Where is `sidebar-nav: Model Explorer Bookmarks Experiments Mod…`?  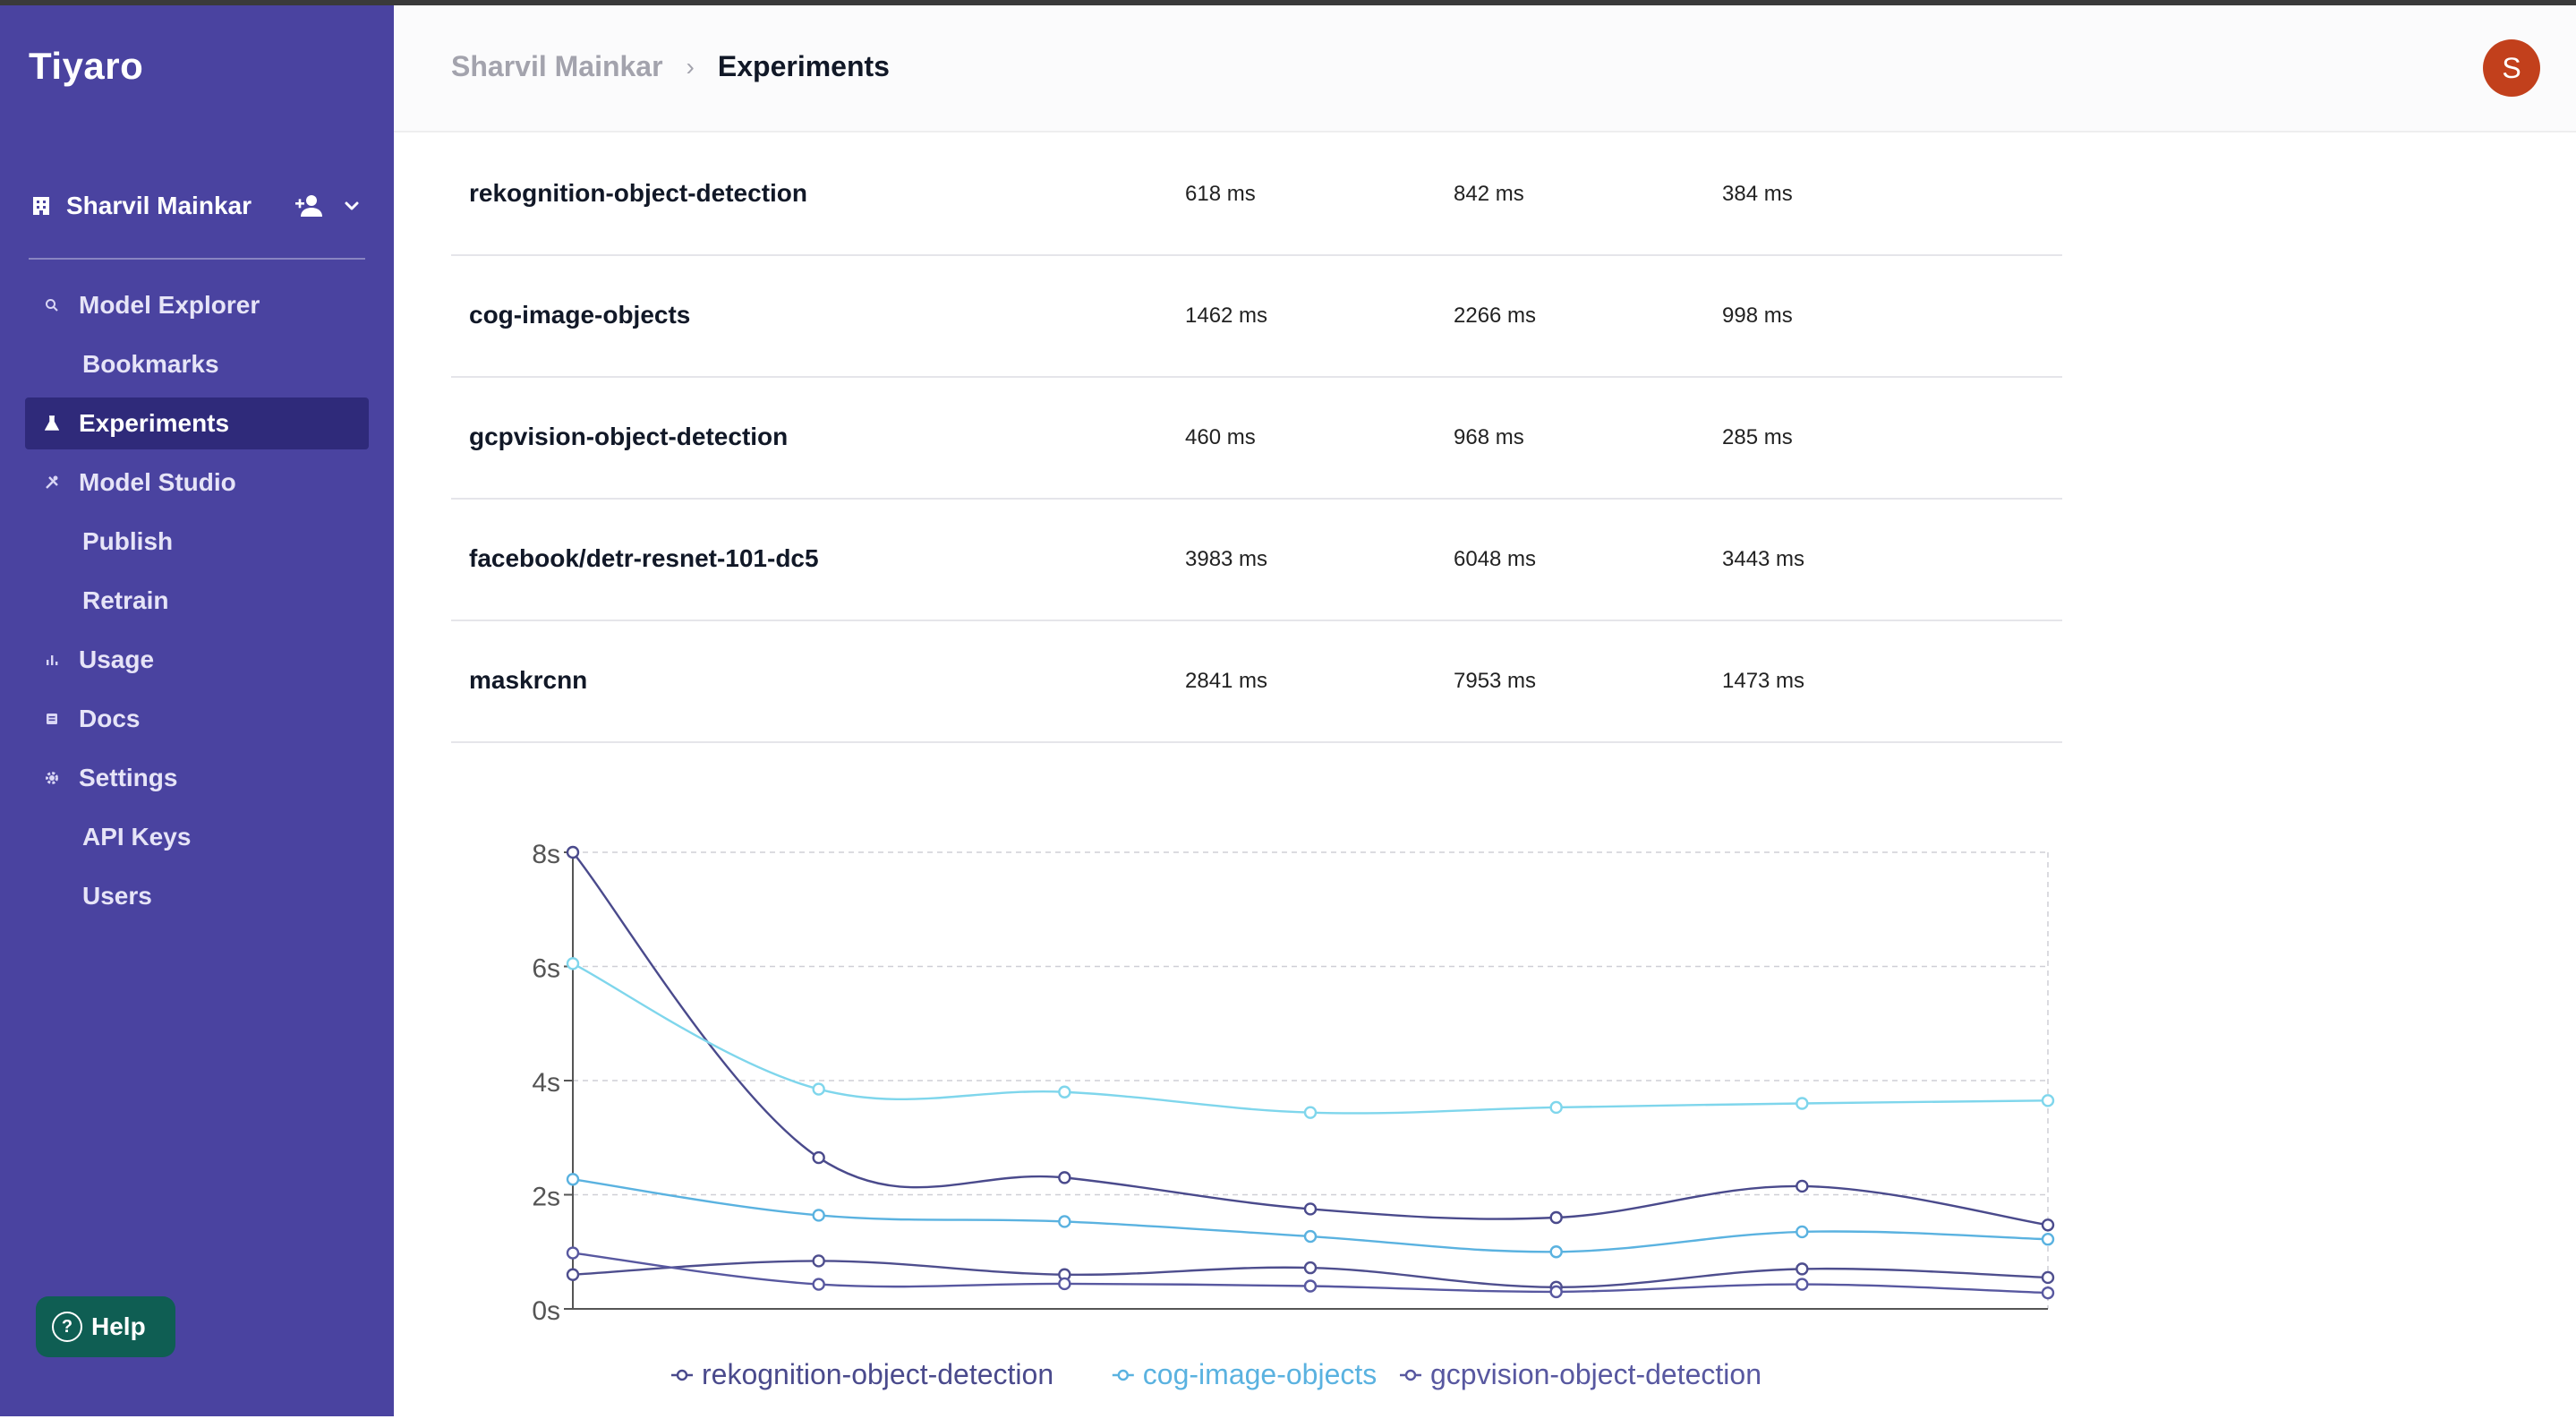 sidebar-nav: Model Explorer Bookmarks Experiments Mod… is located at coordinates (197, 604).